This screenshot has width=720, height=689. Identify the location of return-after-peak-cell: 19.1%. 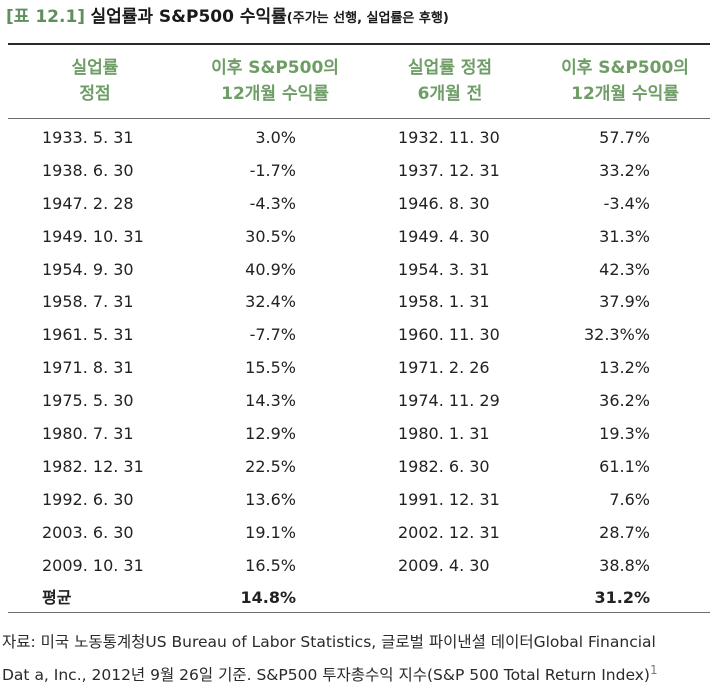
(270, 532).